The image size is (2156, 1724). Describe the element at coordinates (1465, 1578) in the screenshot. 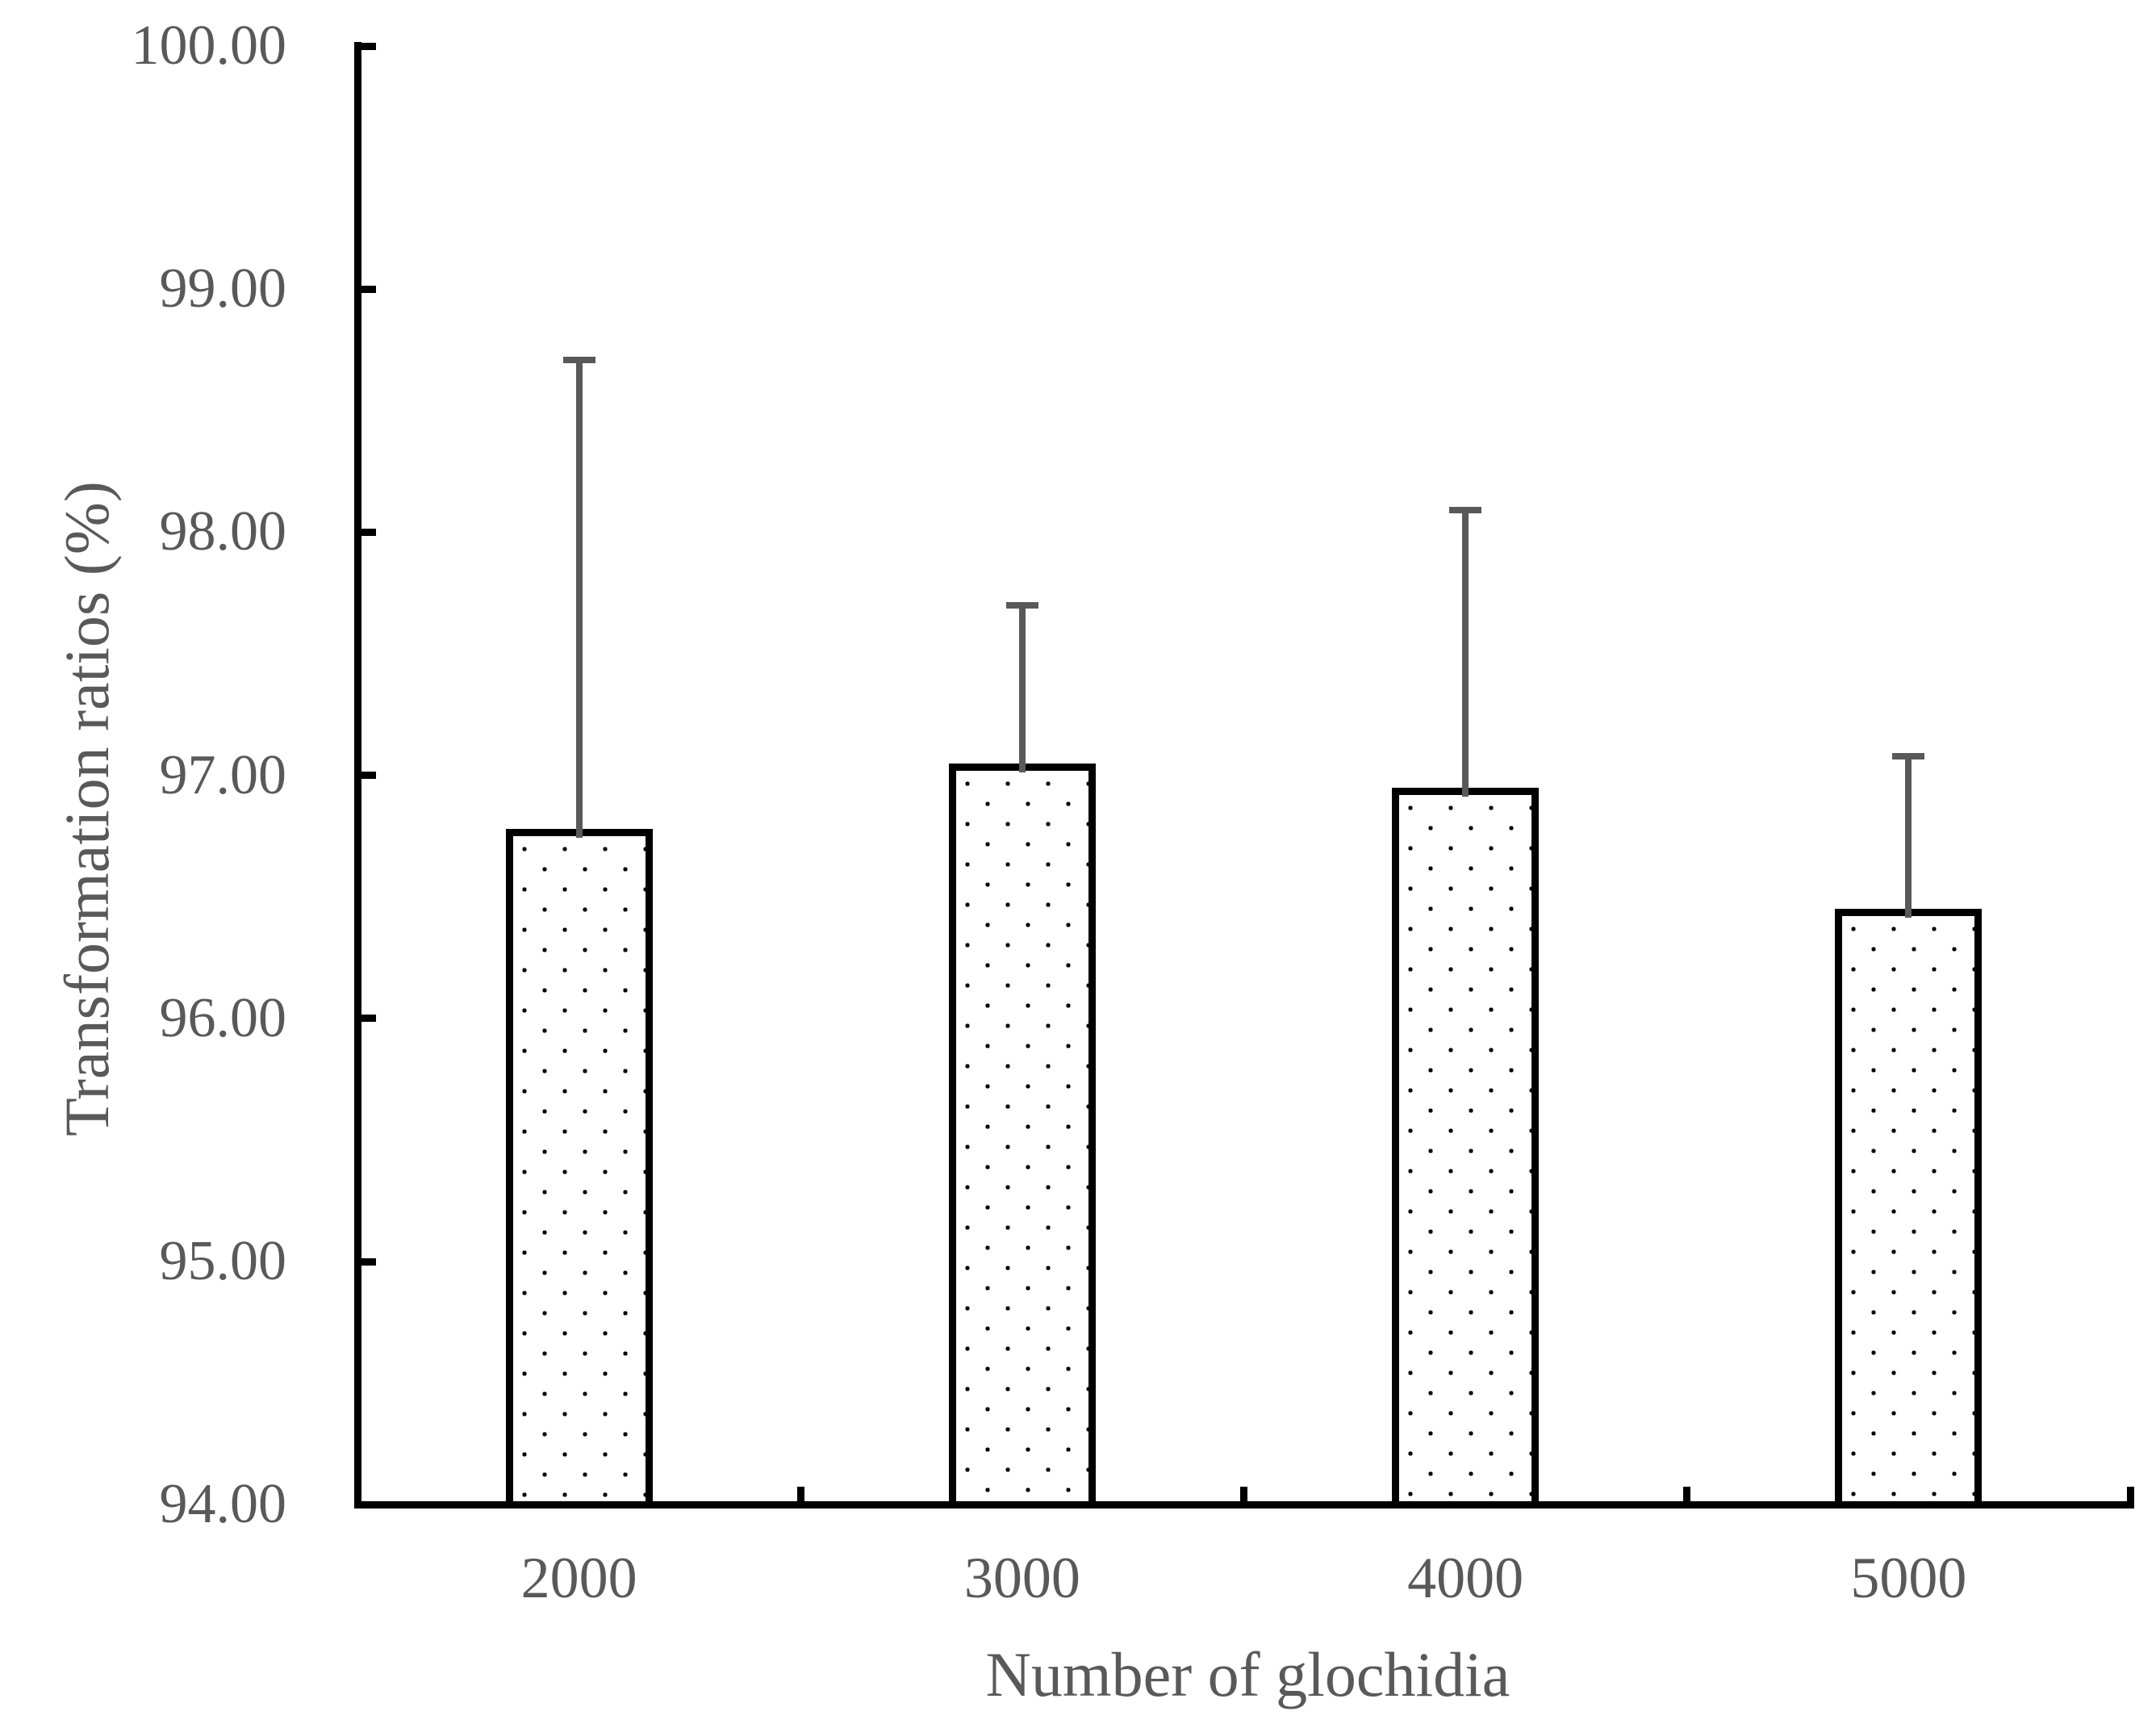

I see `x-tick-label: 4000` at that location.